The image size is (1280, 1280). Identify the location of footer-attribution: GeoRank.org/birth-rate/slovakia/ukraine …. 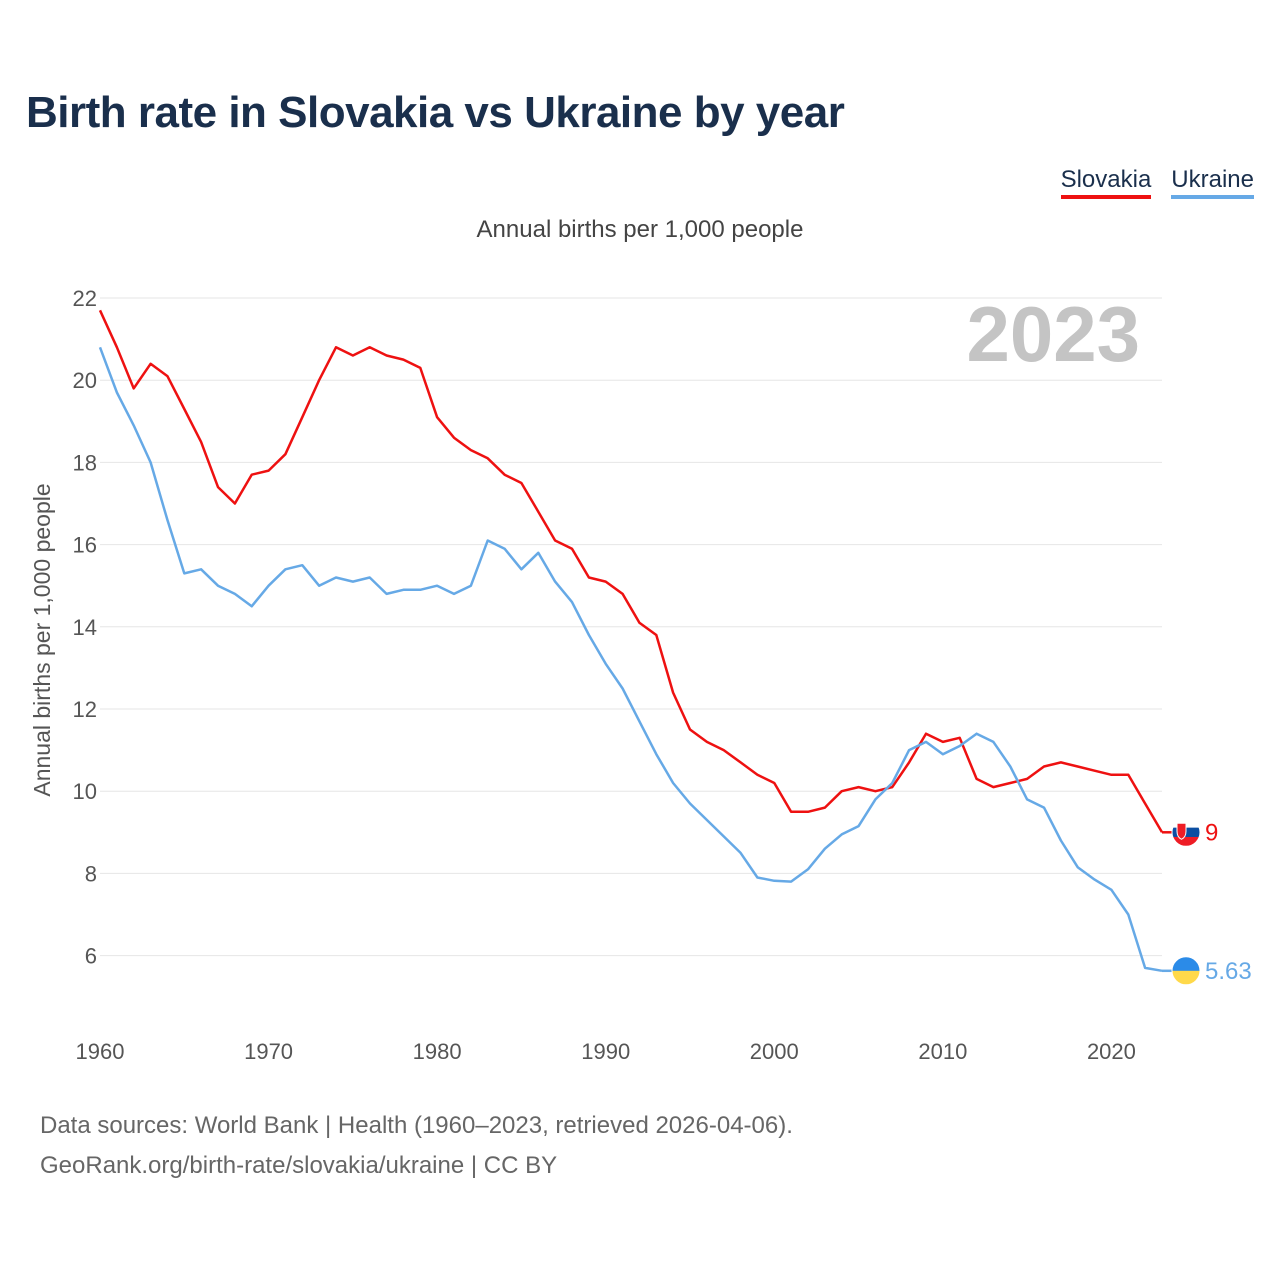
(299, 1165).